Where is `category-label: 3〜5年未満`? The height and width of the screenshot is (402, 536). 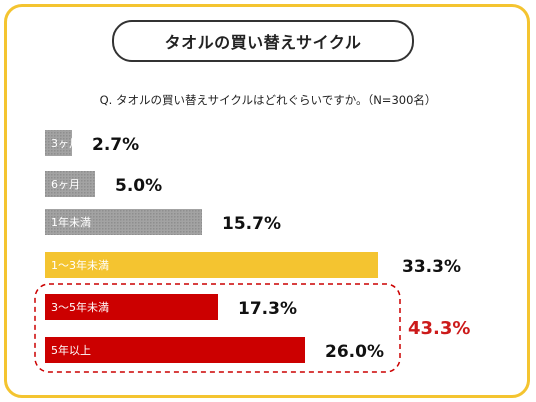
category-label: 3〜5年未満 is located at coordinates (80, 307).